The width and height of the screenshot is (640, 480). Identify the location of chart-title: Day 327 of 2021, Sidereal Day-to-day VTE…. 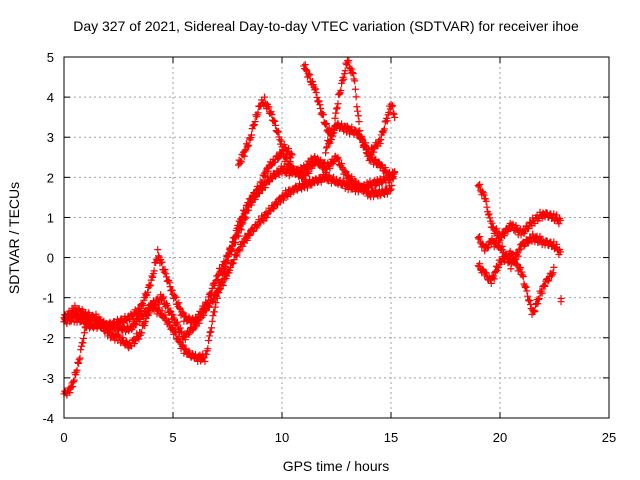
(326, 26).